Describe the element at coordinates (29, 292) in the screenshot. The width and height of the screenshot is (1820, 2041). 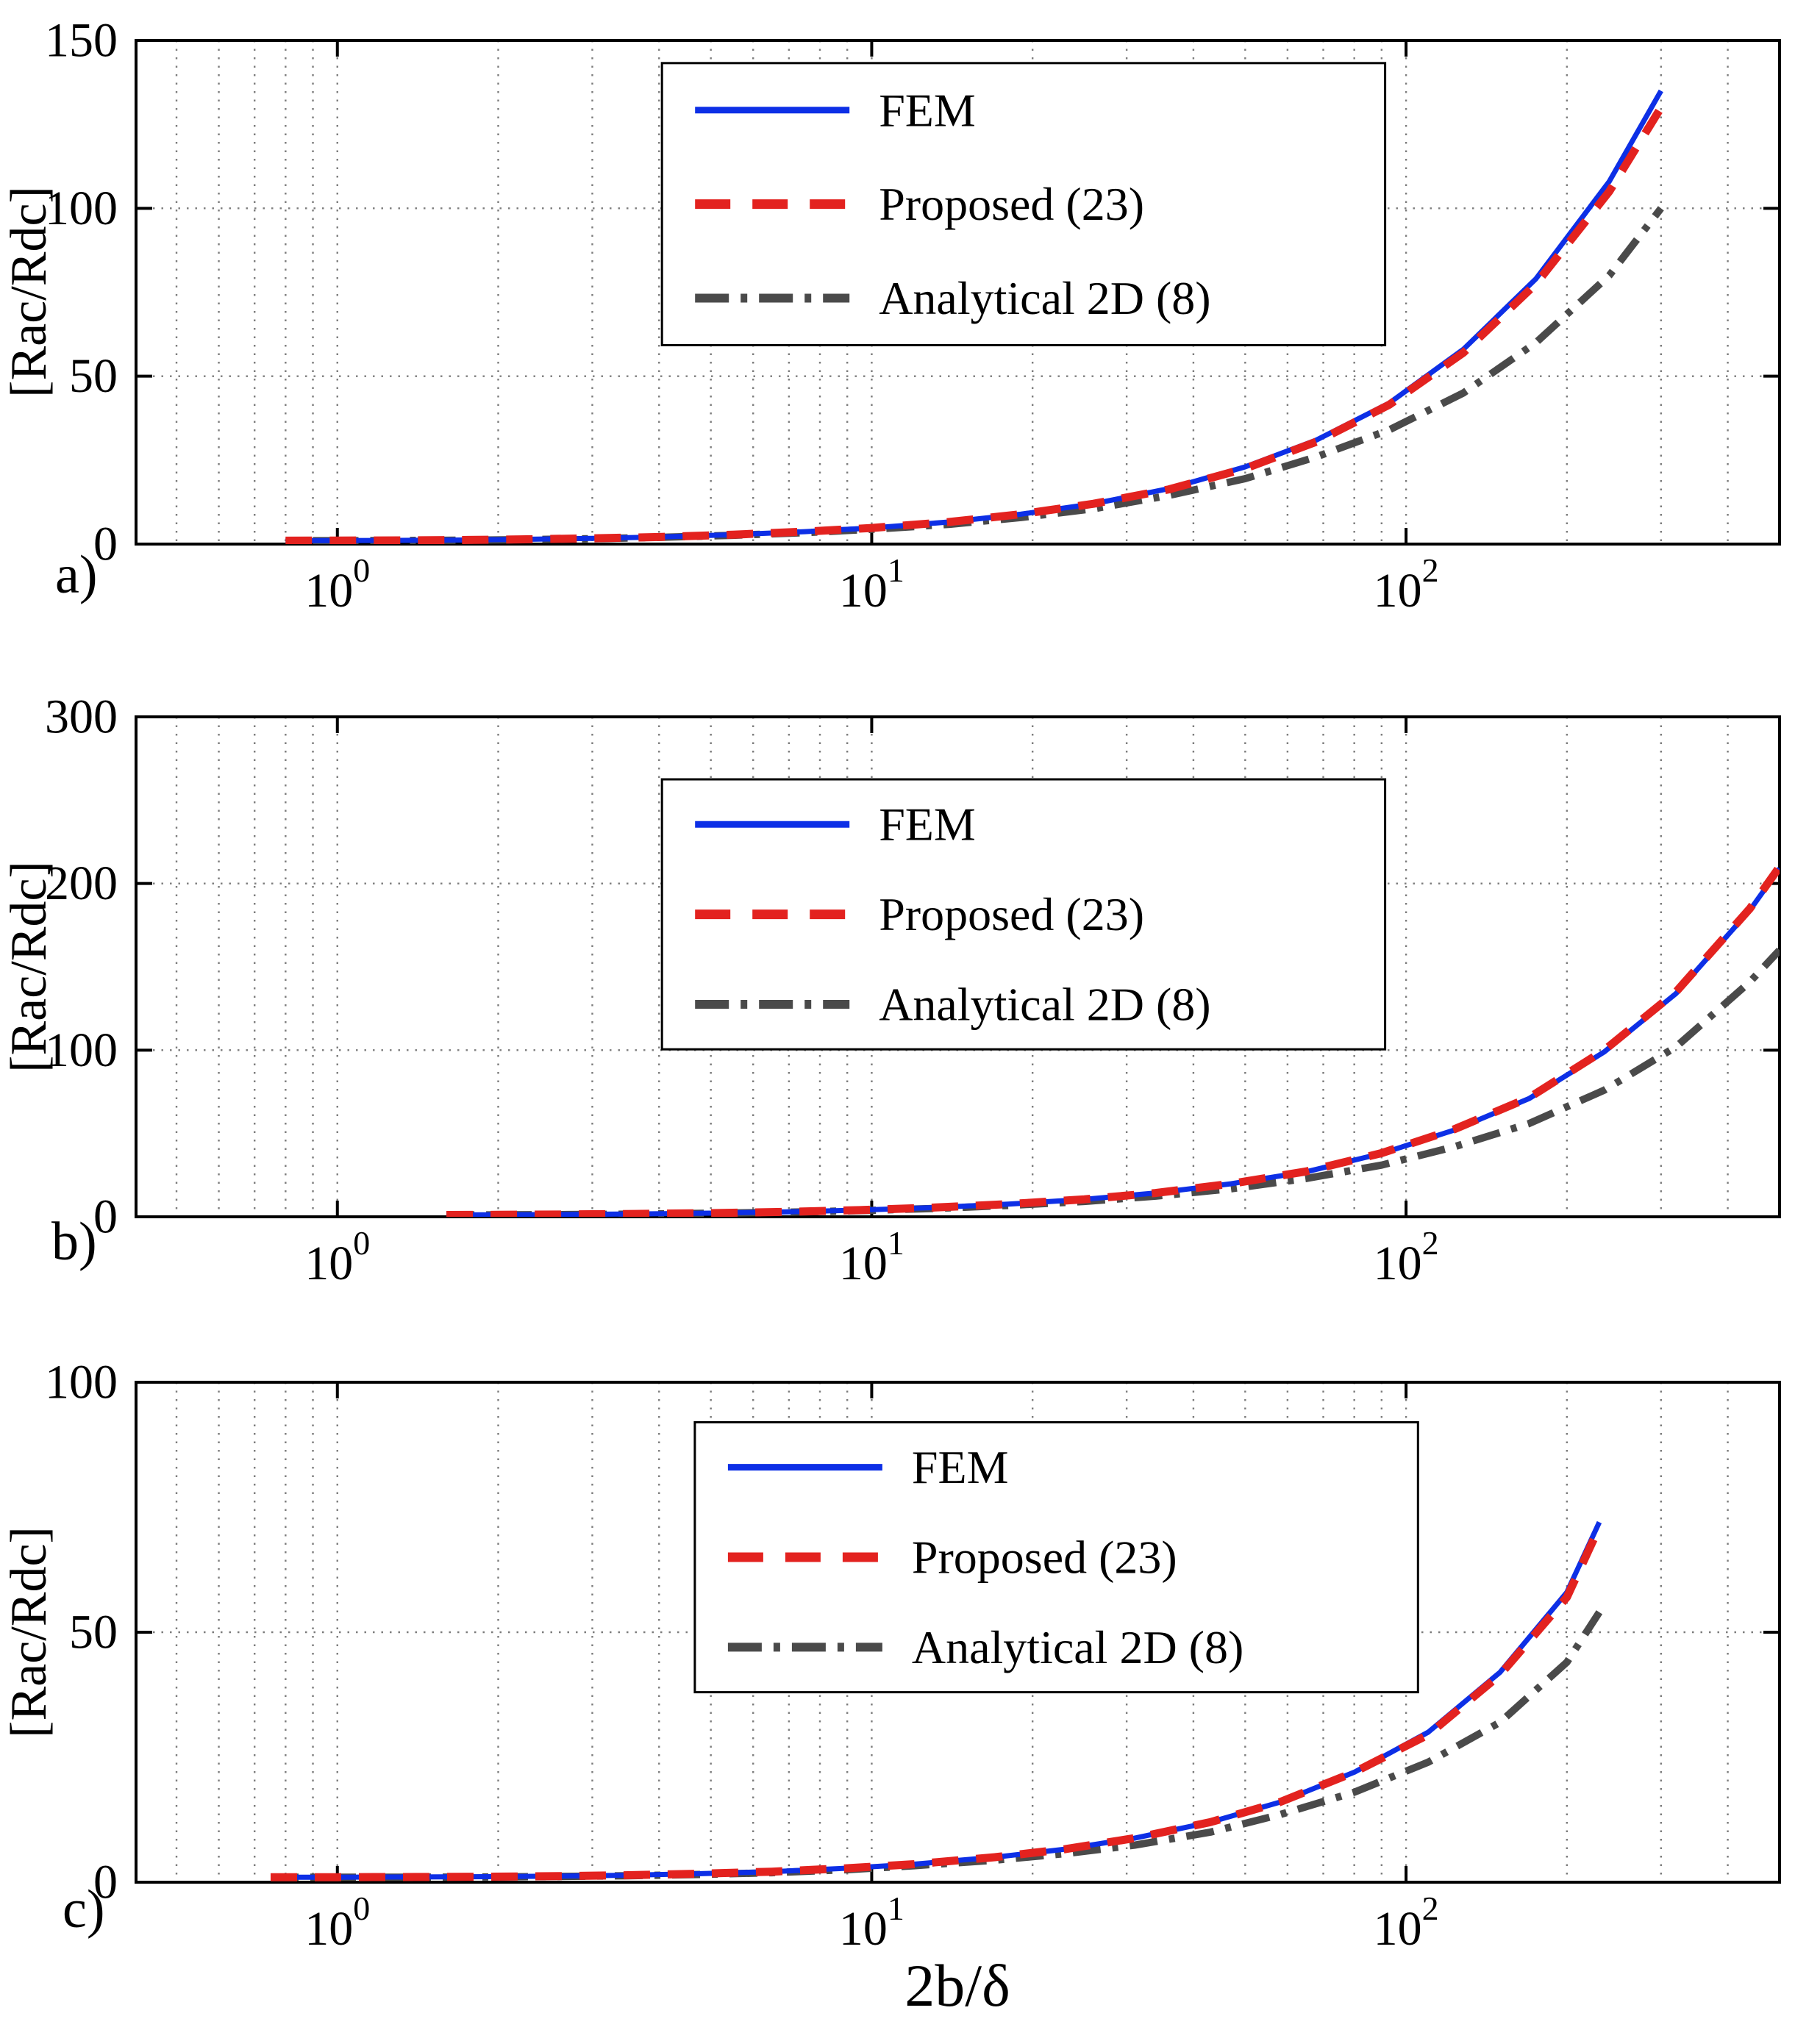
I see `y-axis-label-a: [Rac/Rdc]` at that location.